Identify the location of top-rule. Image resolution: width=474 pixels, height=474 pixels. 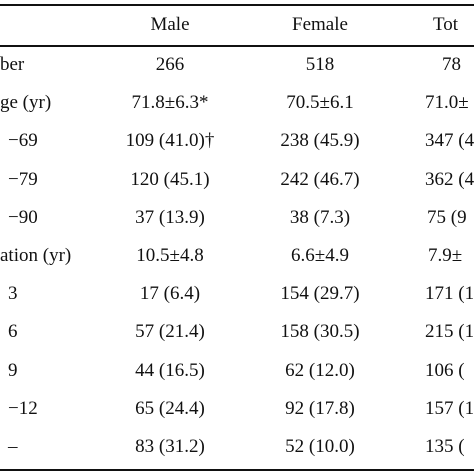
(237, 5).